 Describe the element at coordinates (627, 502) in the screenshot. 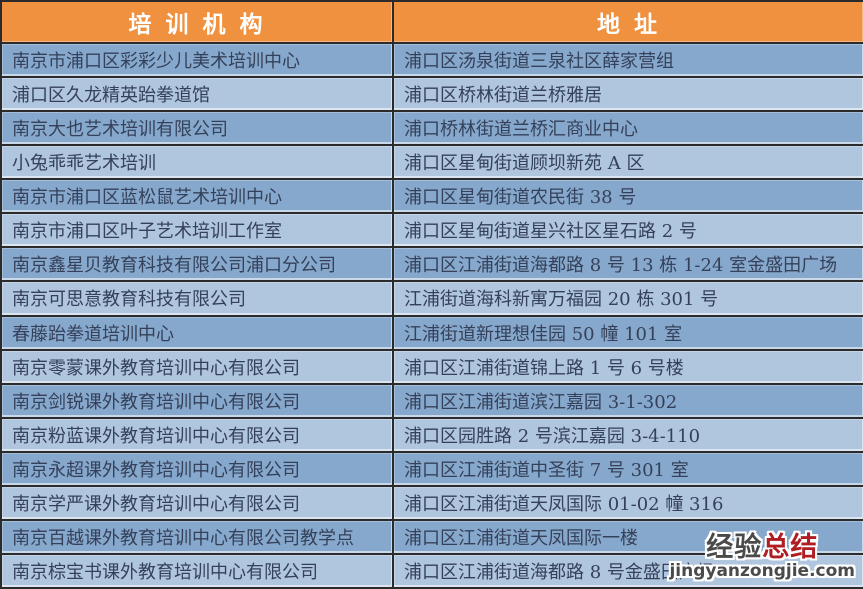

I see `address-cell: 浦口区江浦街道天凤国际 01-02 幢 316` at that location.